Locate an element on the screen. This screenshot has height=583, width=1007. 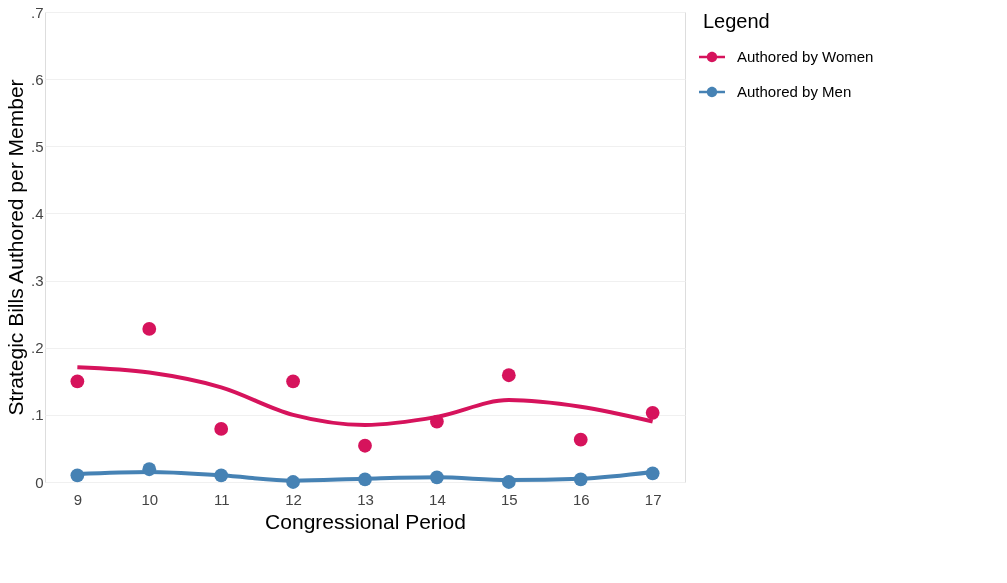
y-tick-label: .1 is located at coordinates (37, 415).